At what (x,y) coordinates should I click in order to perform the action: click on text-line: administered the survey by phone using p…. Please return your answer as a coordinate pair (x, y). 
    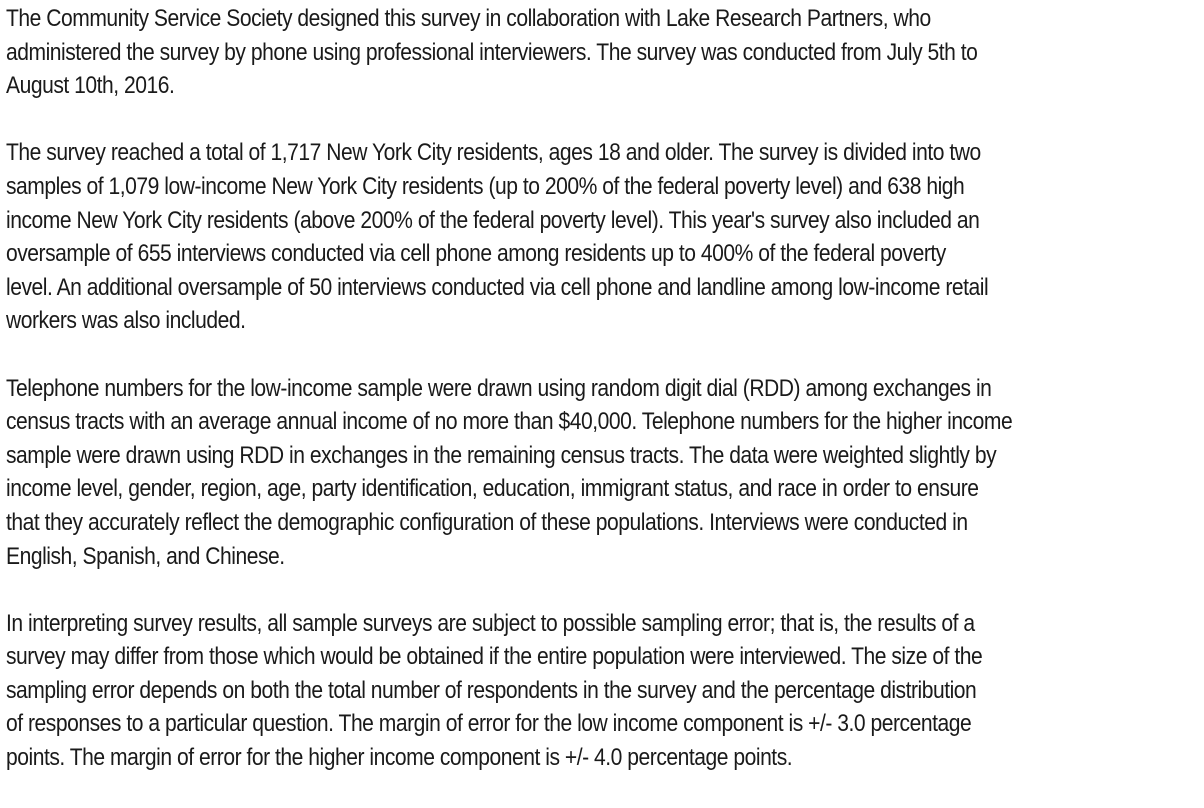
    Looking at the image, I should click on (492, 52).